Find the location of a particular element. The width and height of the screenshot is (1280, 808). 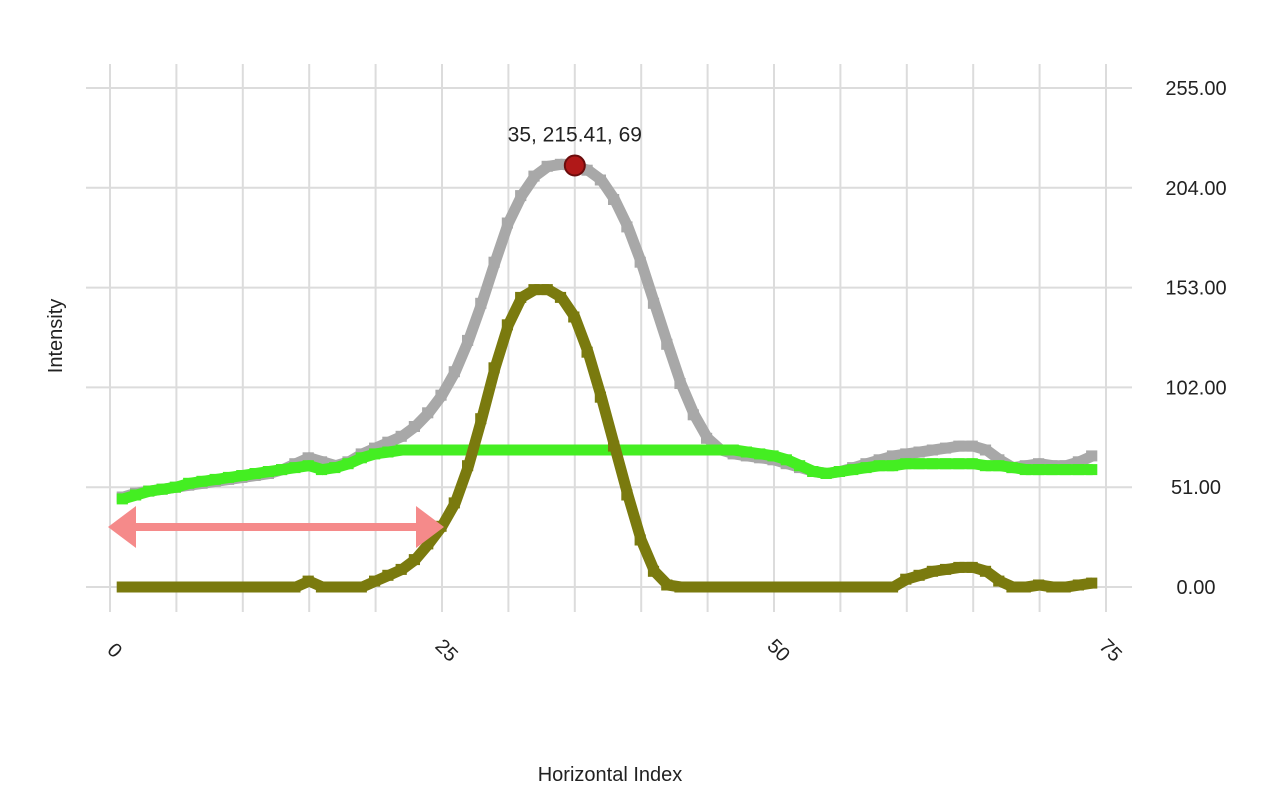

x-tick-label: 25 is located at coordinates (446, 650).